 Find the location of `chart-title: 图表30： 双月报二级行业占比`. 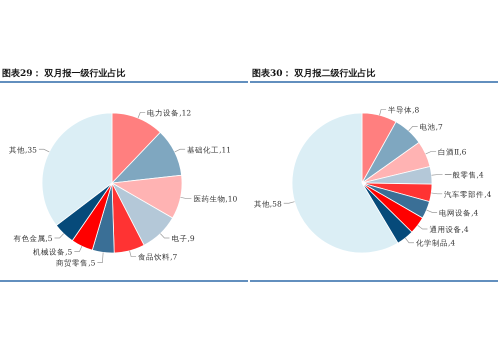

chart-title: 图表30： 双月报二级行业占比 is located at coordinates (314, 73).